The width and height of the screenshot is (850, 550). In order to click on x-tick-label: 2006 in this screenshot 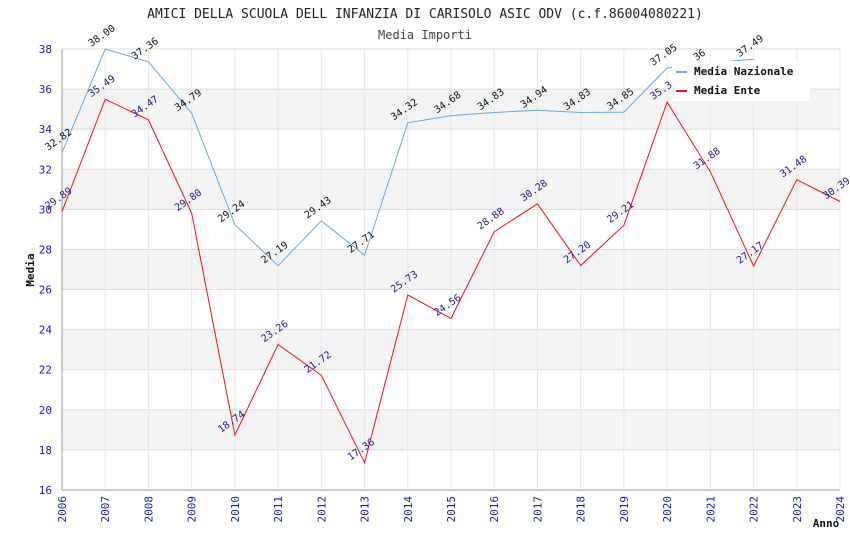, I will do `click(62, 509)`.